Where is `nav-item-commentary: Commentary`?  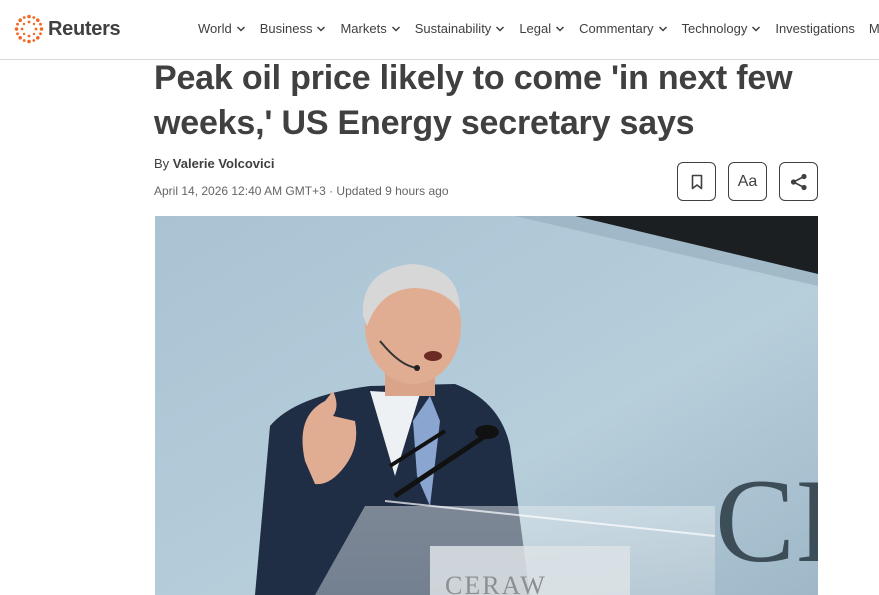
nav-item-commentary: Commentary is located at coordinates (623, 28).